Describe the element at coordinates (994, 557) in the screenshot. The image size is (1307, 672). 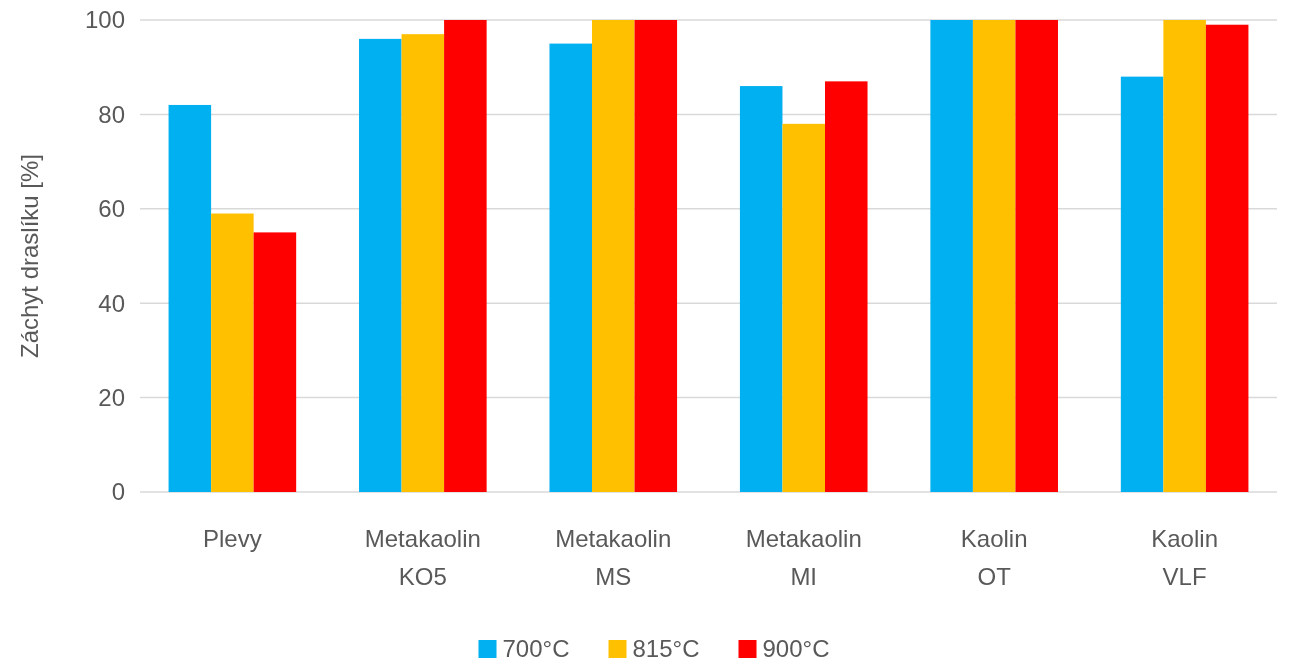
I see `x-tick-label: Kaolin OT` at that location.